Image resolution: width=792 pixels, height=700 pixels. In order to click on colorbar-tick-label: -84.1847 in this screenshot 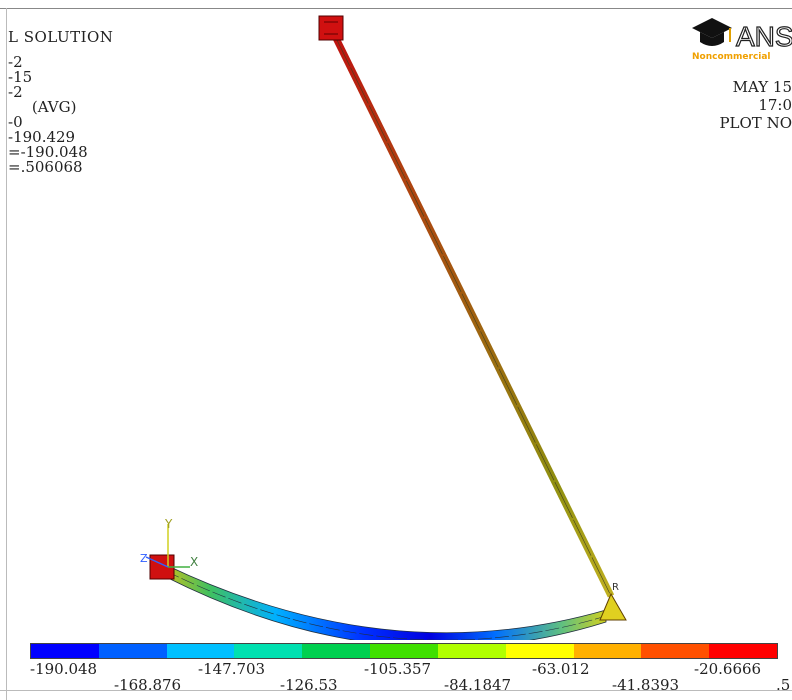, I will do `click(478, 685)`.